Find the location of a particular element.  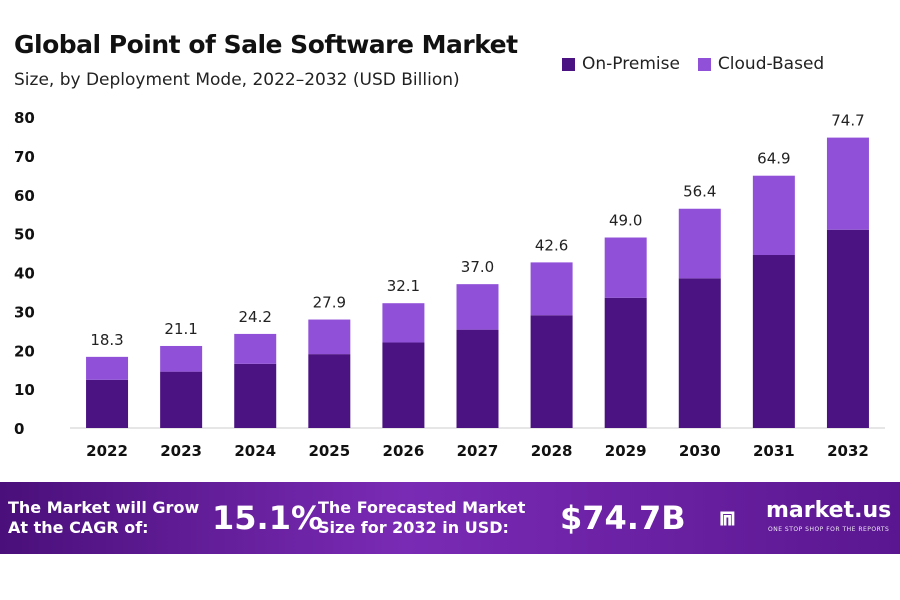

y-tick-label: 10 is located at coordinates (24, 390).